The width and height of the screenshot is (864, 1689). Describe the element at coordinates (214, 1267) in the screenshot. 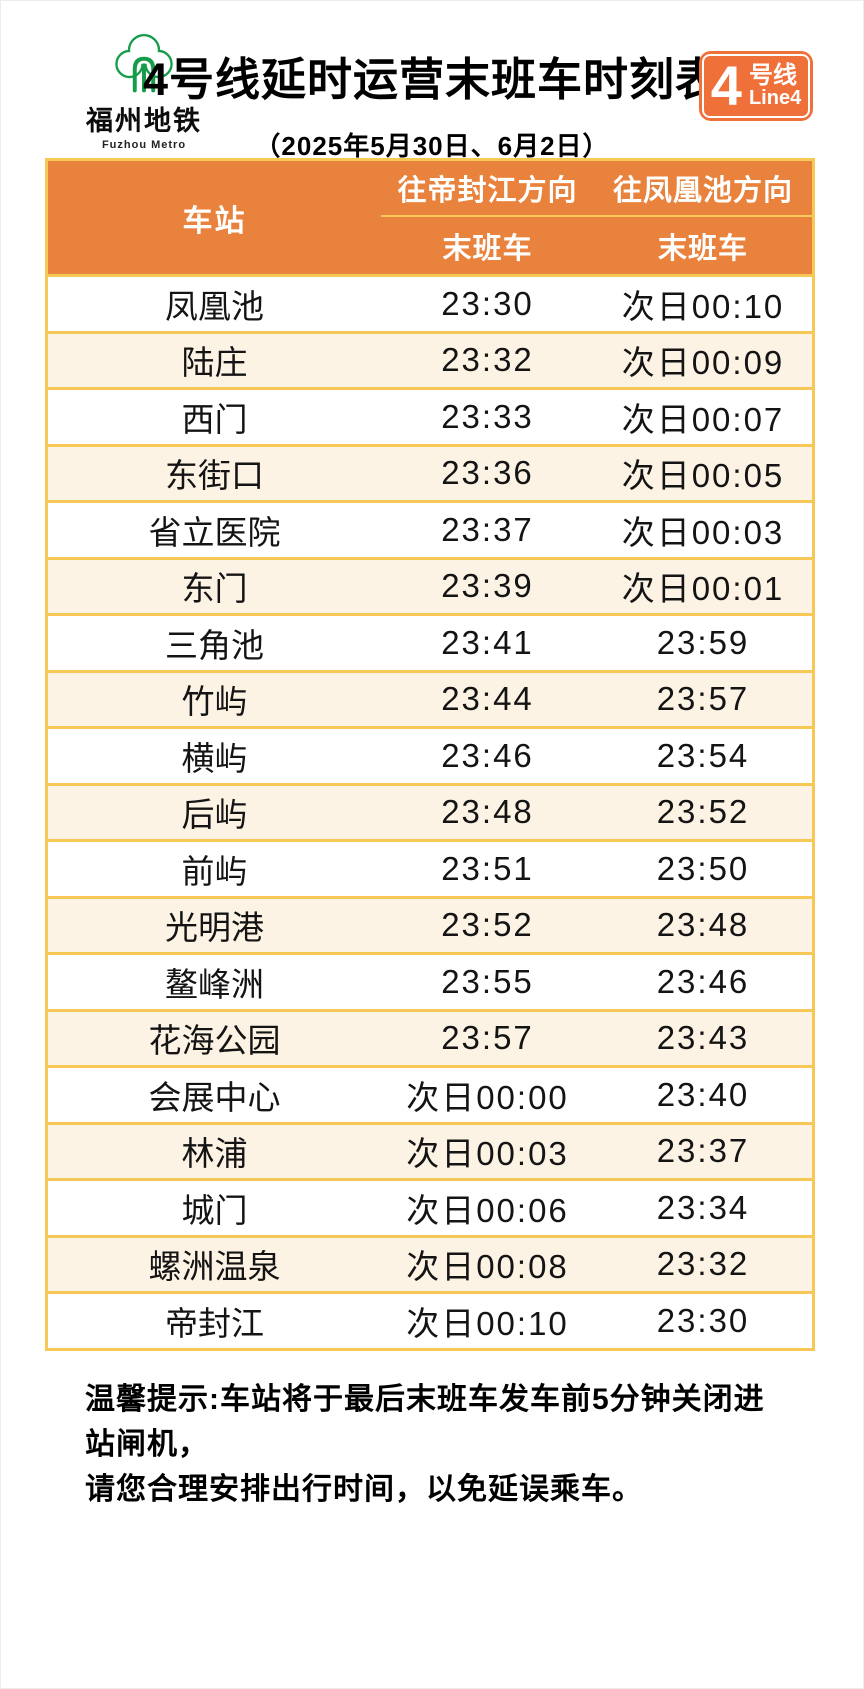

I see `station-name: 螺洲温泉` at that location.